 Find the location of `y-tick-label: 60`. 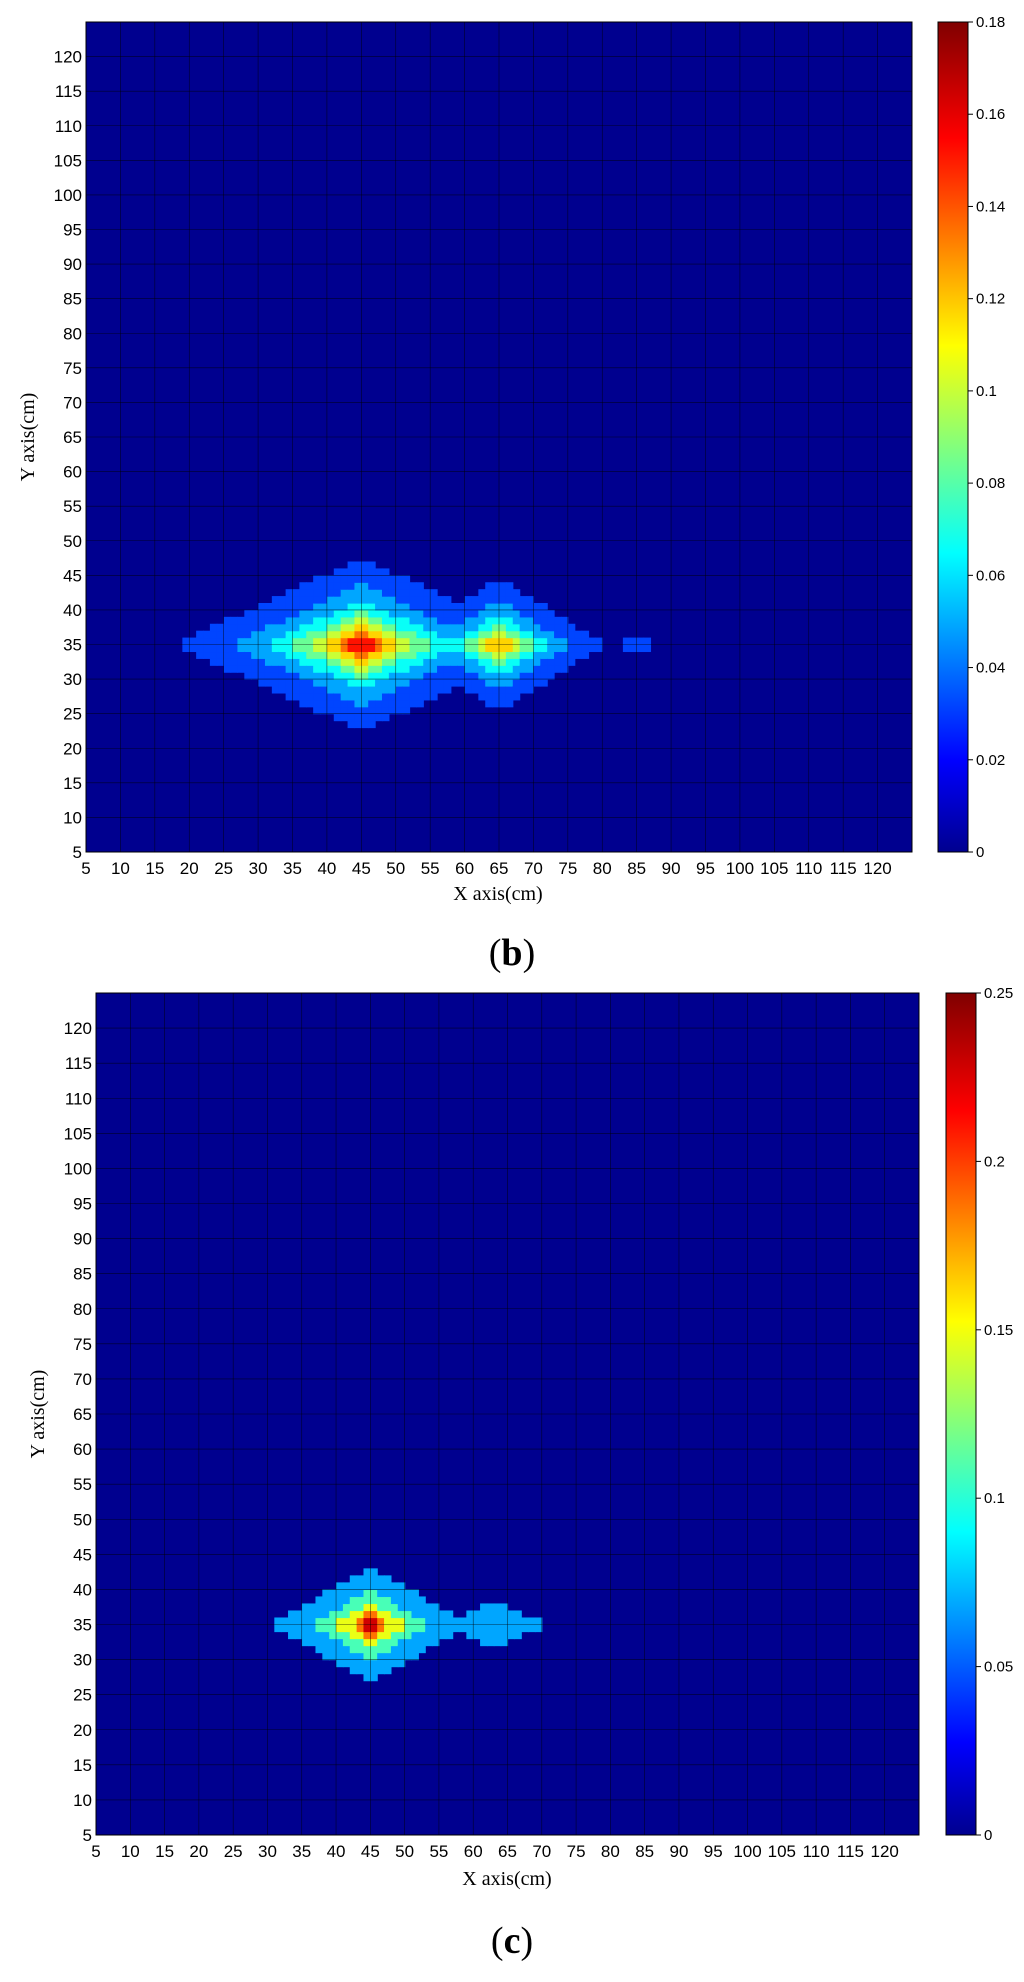

y-tick-label: 60 is located at coordinates (82, 1449).